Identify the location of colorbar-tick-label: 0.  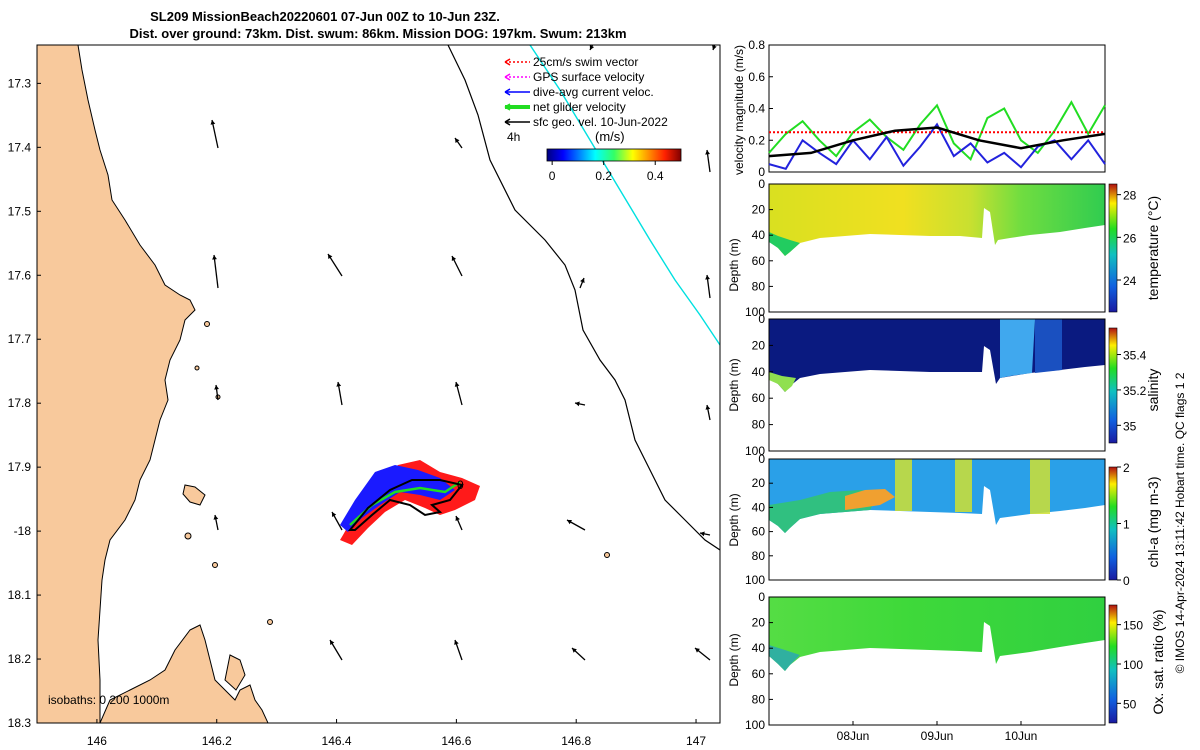
(1126, 581).